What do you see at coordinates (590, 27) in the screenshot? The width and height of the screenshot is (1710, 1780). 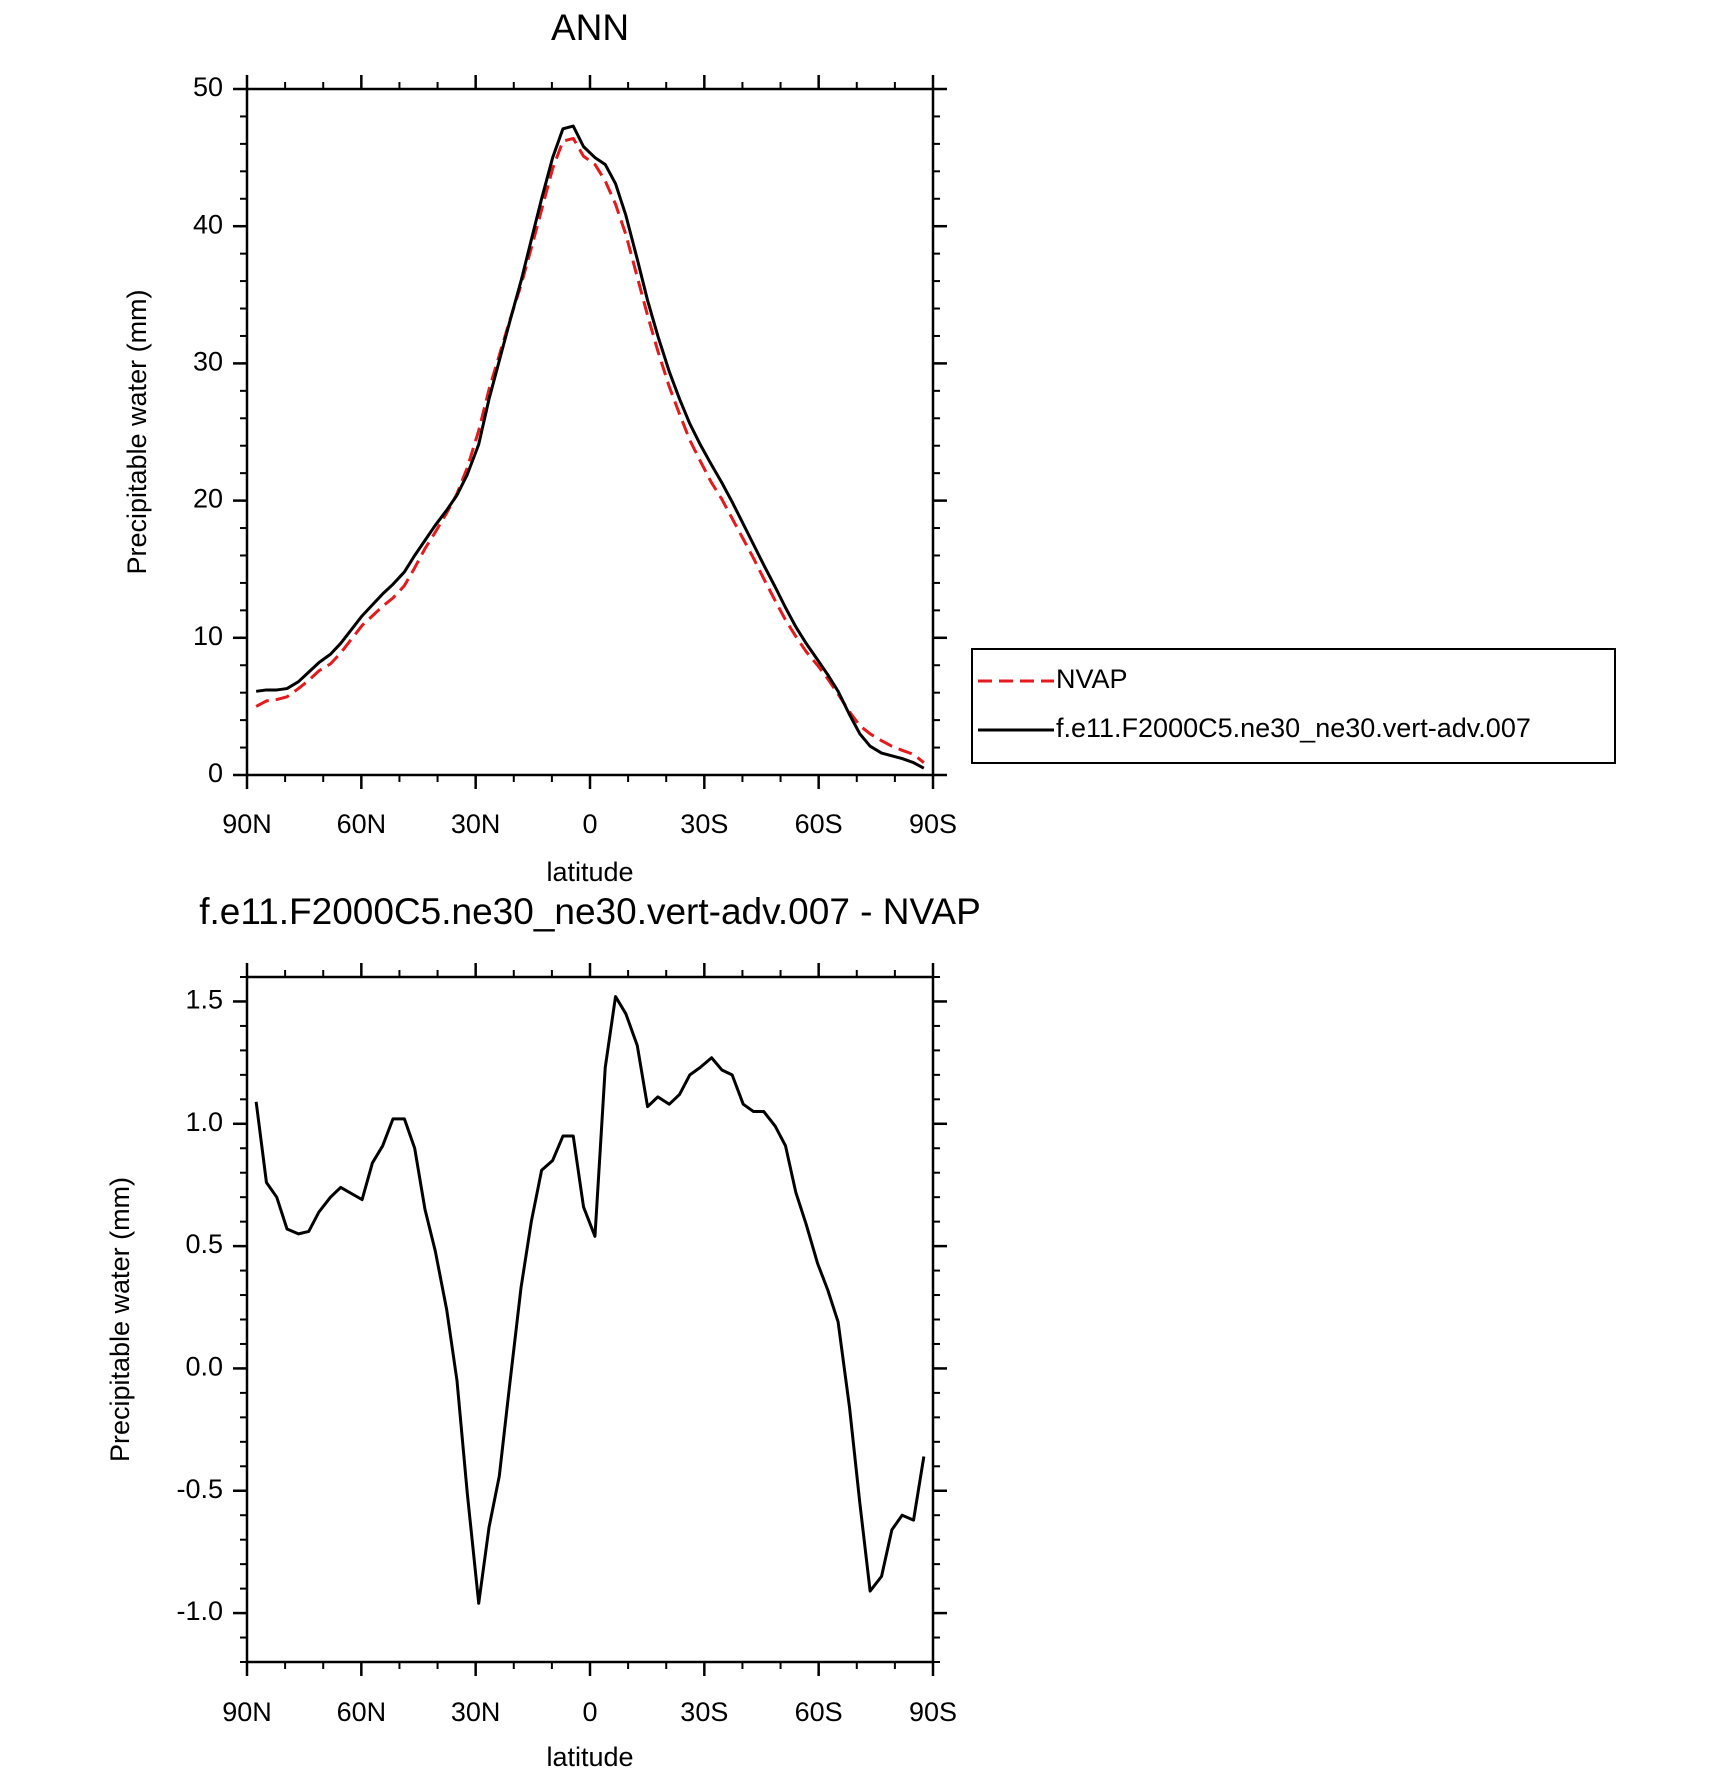 I see `chart-title: ANN` at bounding box center [590, 27].